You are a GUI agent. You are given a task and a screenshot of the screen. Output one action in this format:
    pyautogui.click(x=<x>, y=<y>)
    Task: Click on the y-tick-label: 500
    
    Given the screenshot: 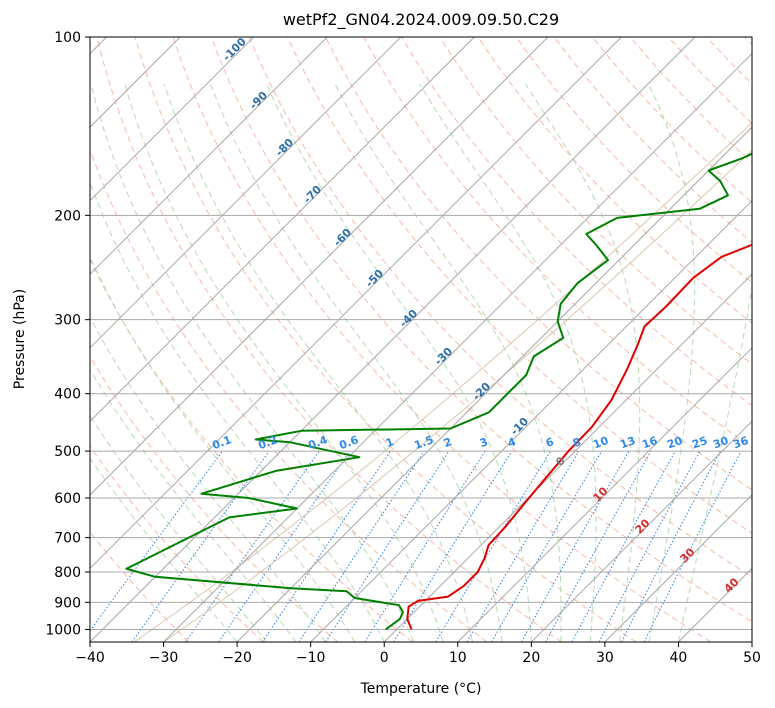 What is the action you would take?
    pyautogui.click(x=67, y=452)
    